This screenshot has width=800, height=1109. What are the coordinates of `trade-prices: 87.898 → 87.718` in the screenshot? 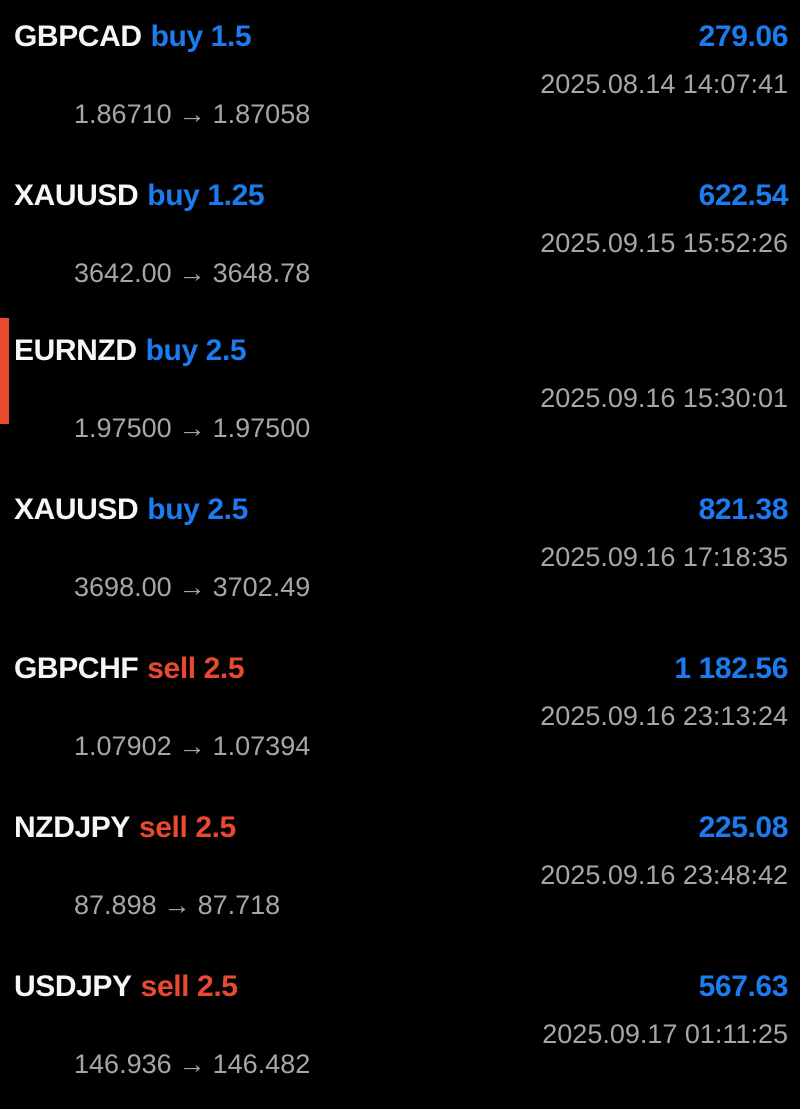 It's located at (147, 905).